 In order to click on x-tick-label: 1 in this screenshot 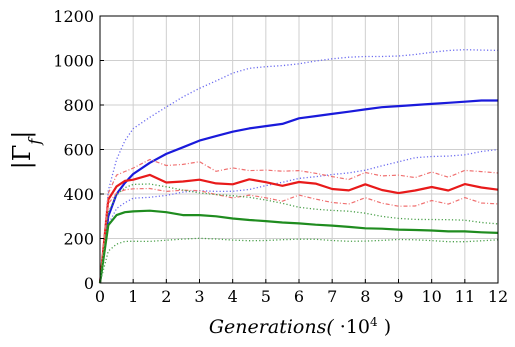, I will do `click(133, 296)`.